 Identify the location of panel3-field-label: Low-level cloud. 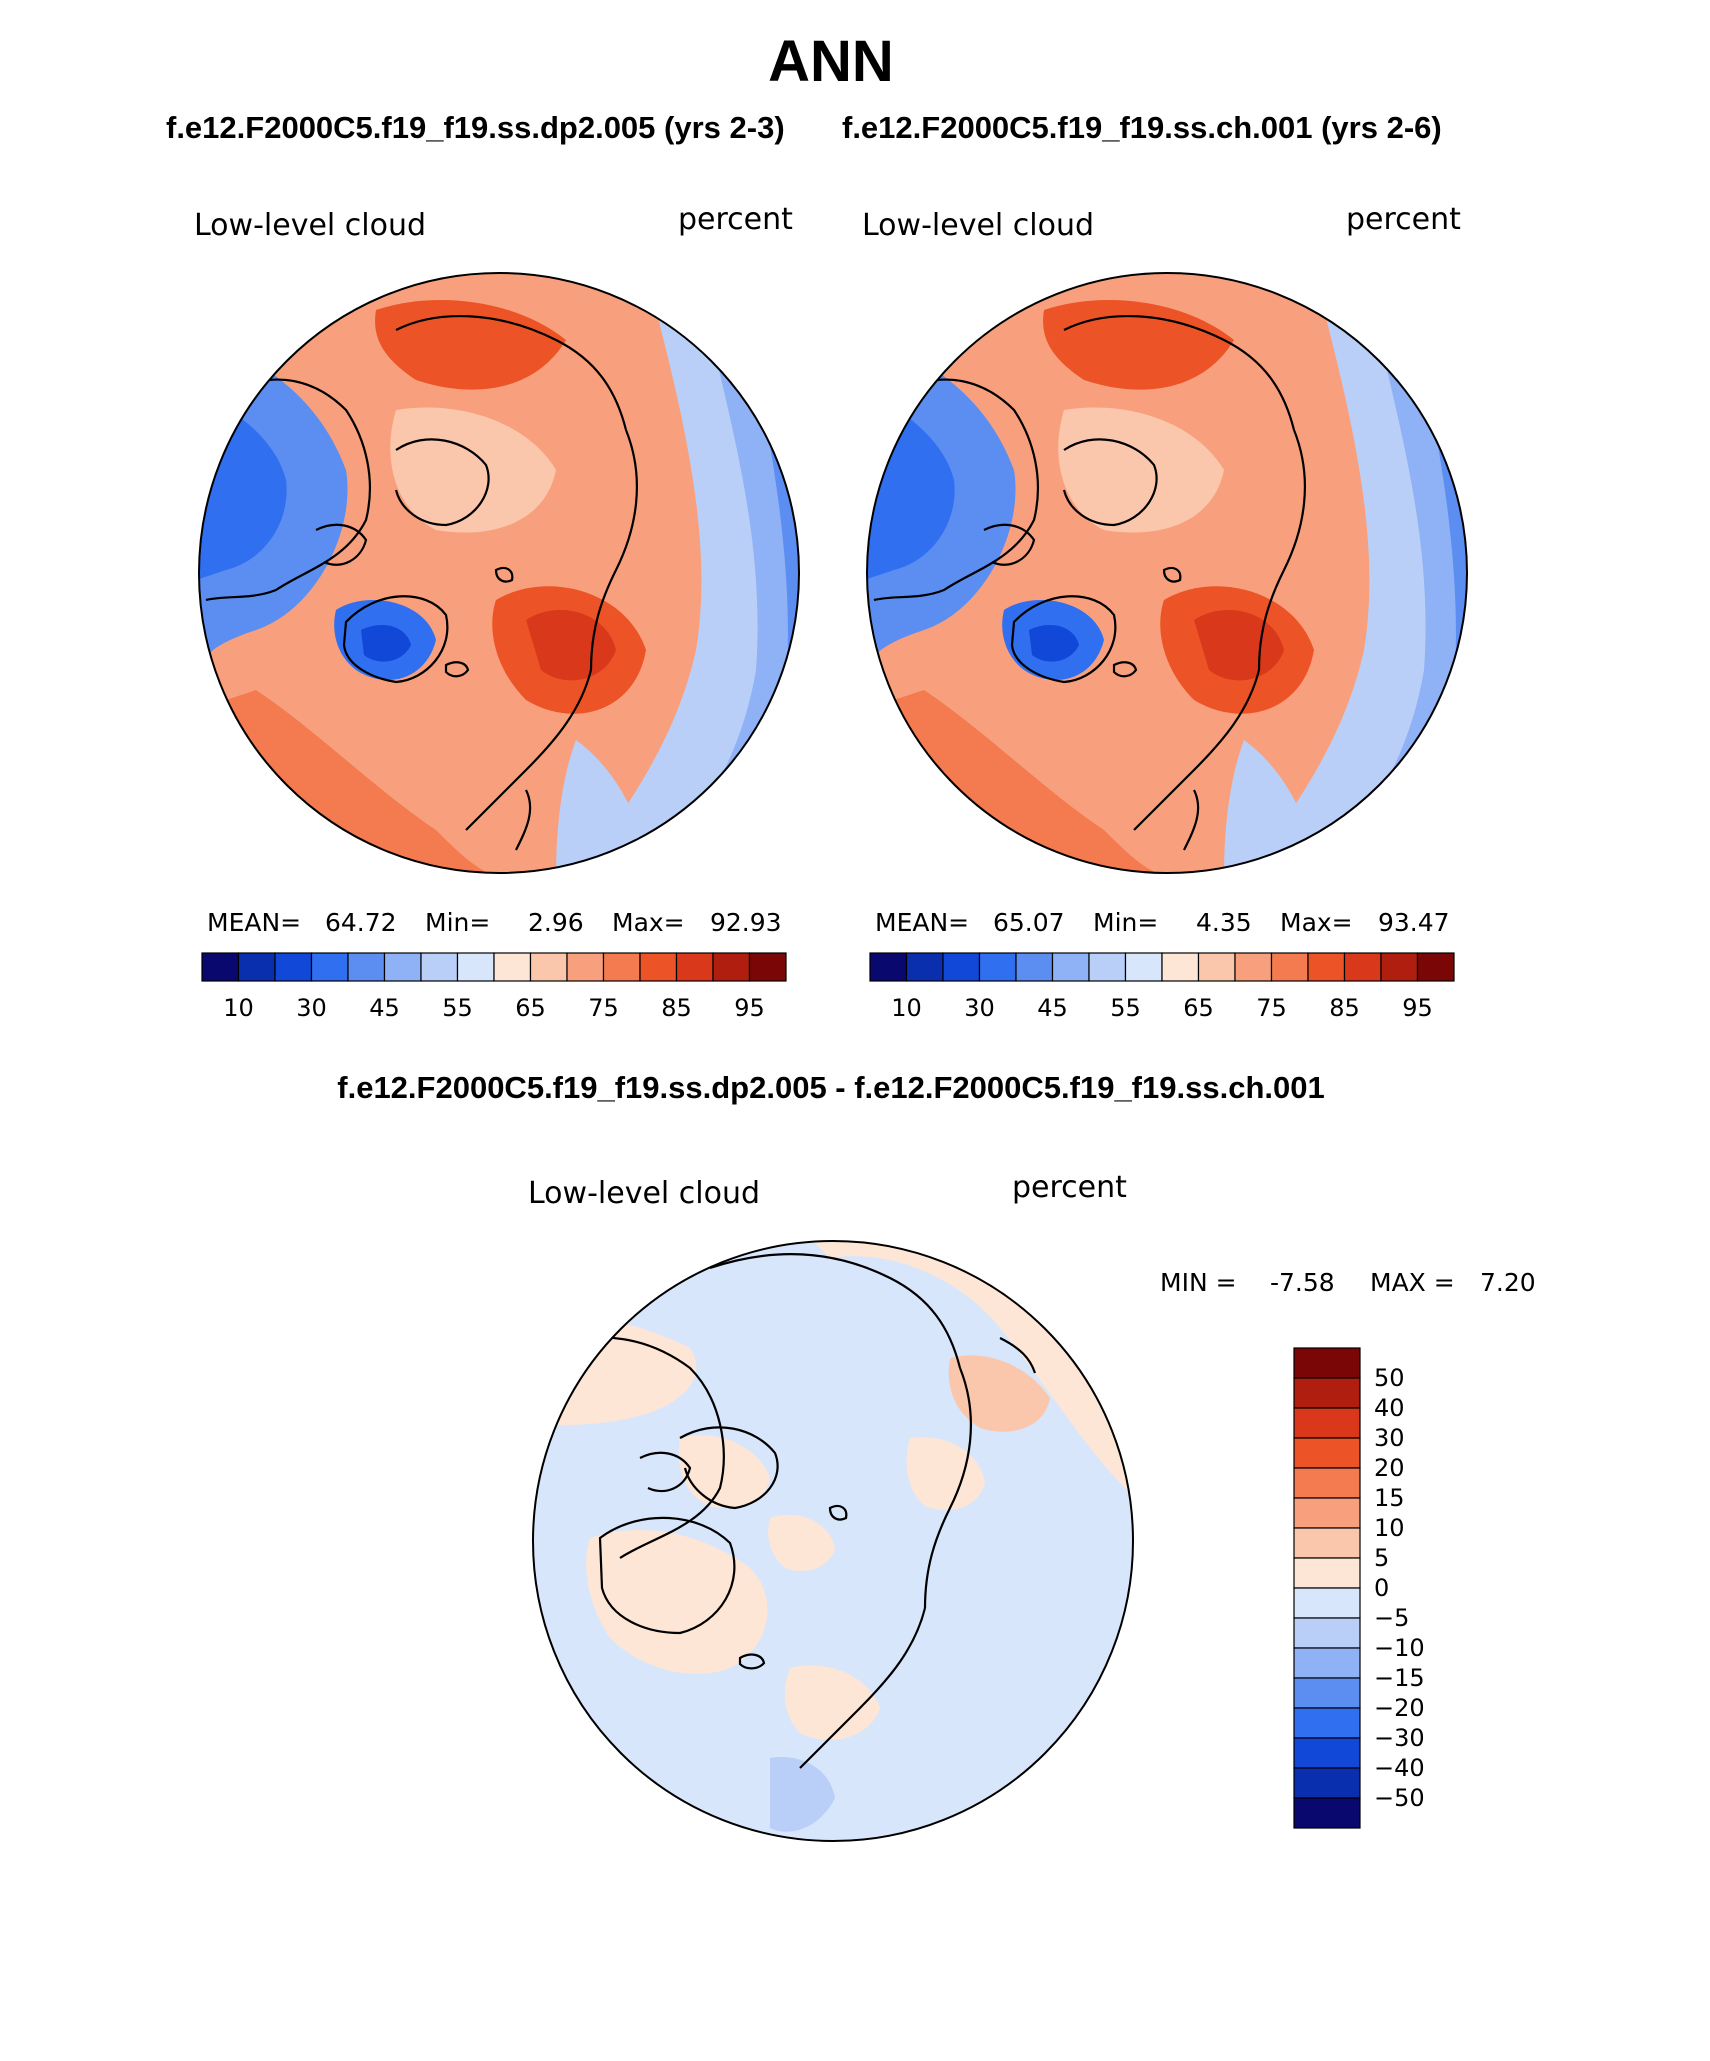
(644, 1193).